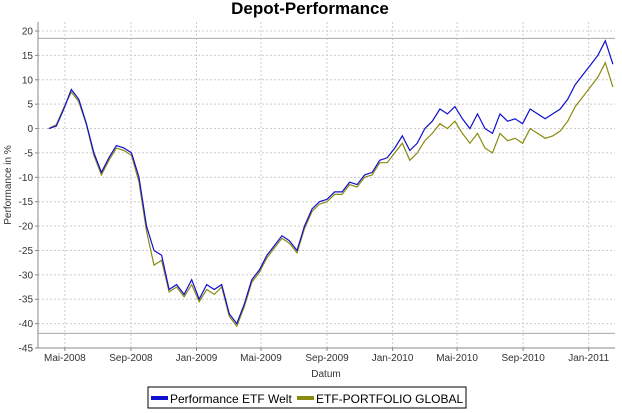 This screenshot has height=413, width=622. What do you see at coordinates (65, 358) in the screenshot?
I see `x-tick-label: Mai-2008` at bounding box center [65, 358].